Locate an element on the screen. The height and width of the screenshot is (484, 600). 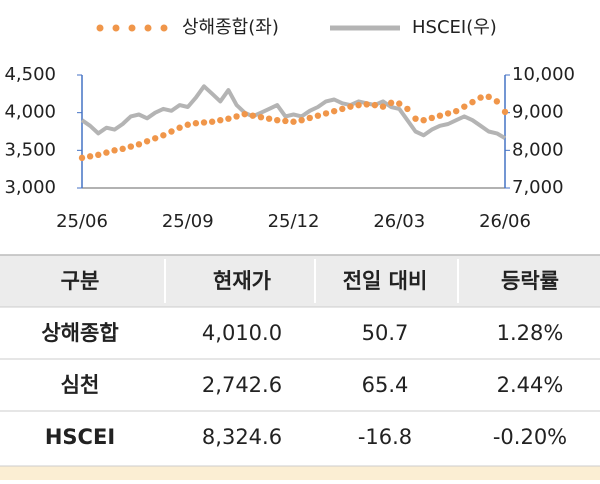
y-tick-label: 4,000 is located at coordinates (30, 112).